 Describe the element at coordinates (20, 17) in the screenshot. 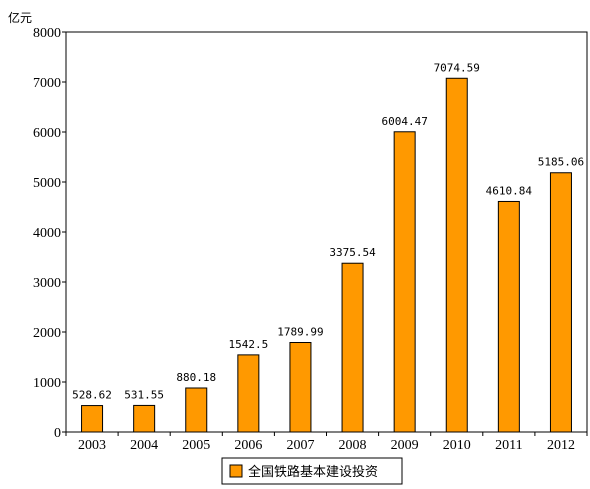

I see `y-axis-unit-label: 亿元` at that location.